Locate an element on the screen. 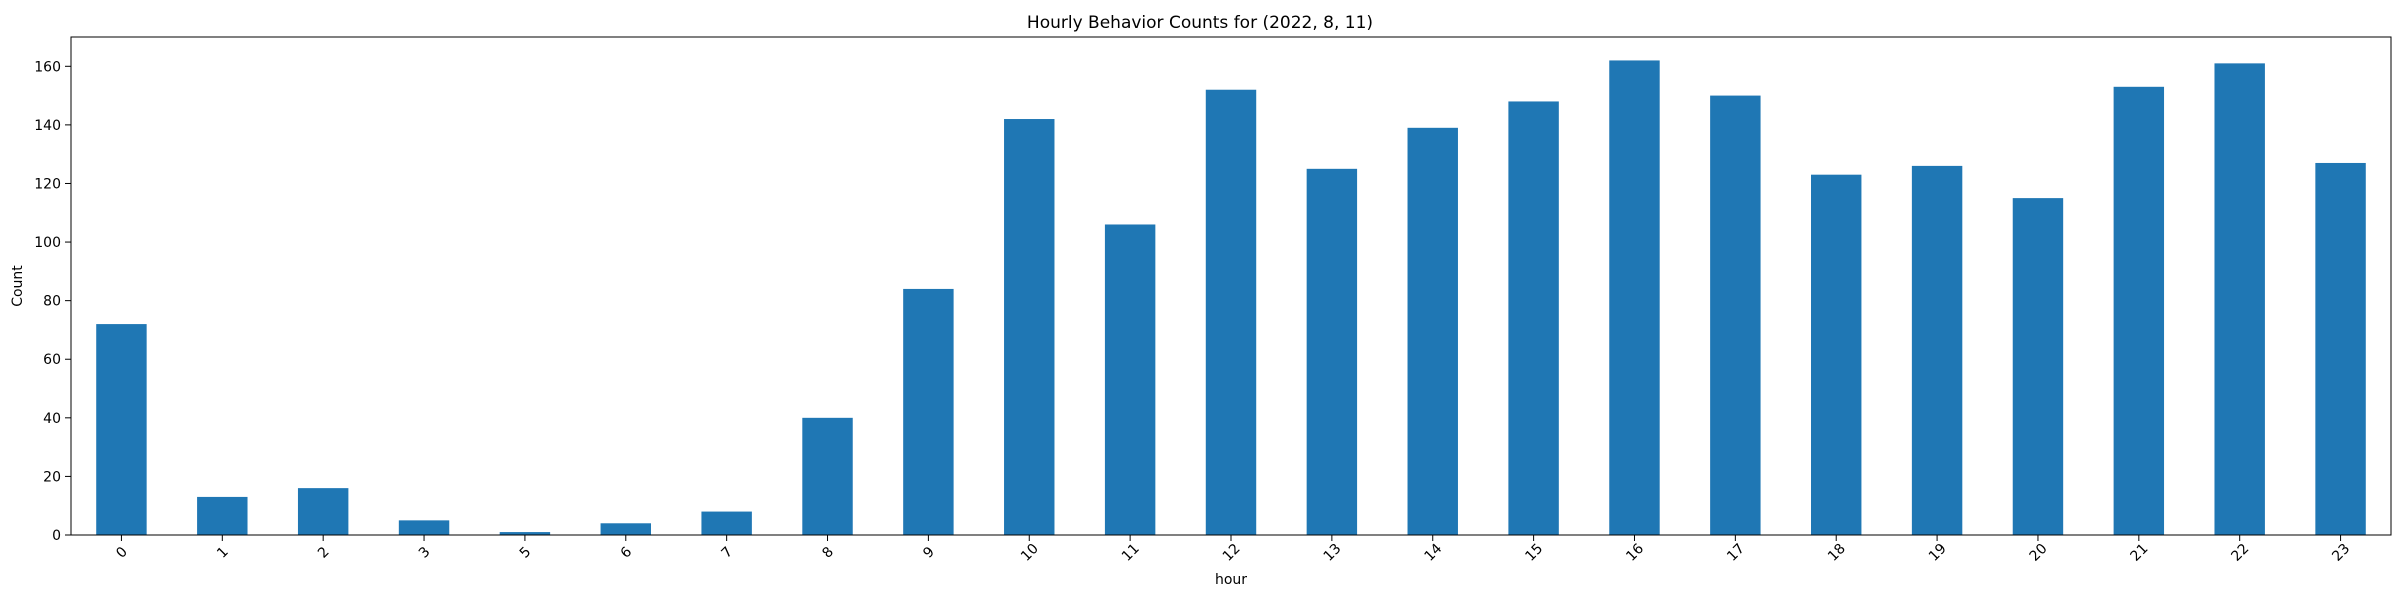 The height and width of the screenshot is (600, 2400). x-tick-label: 8 is located at coordinates (828, 553).